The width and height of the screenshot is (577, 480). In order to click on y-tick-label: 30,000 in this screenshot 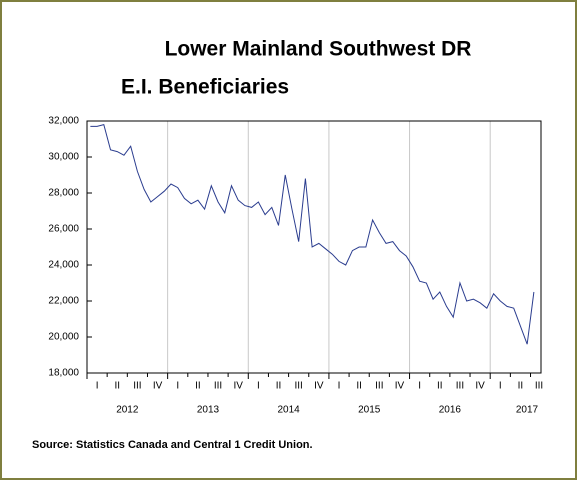, I will do `click(63, 157)`.